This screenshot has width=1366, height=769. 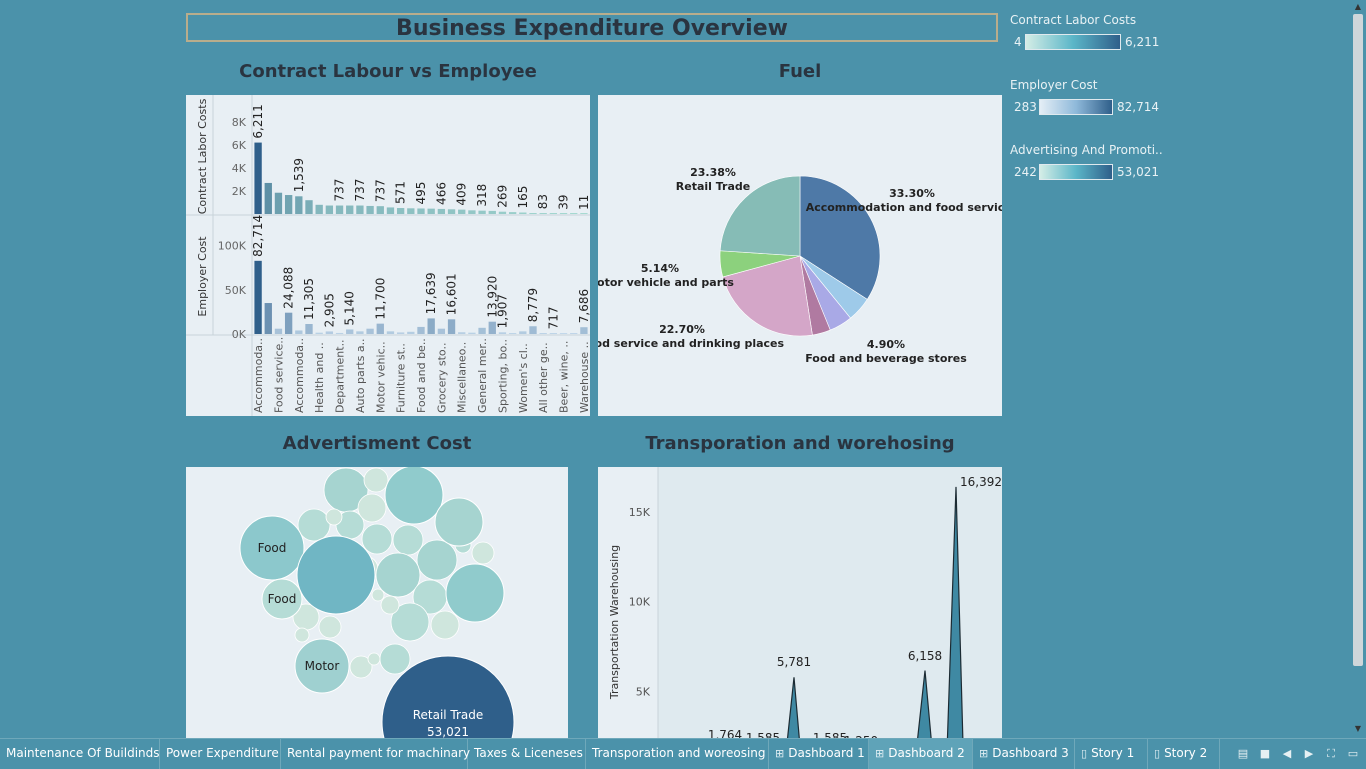 I want to click on data-label: 8,779, so click(x=533, y=305).